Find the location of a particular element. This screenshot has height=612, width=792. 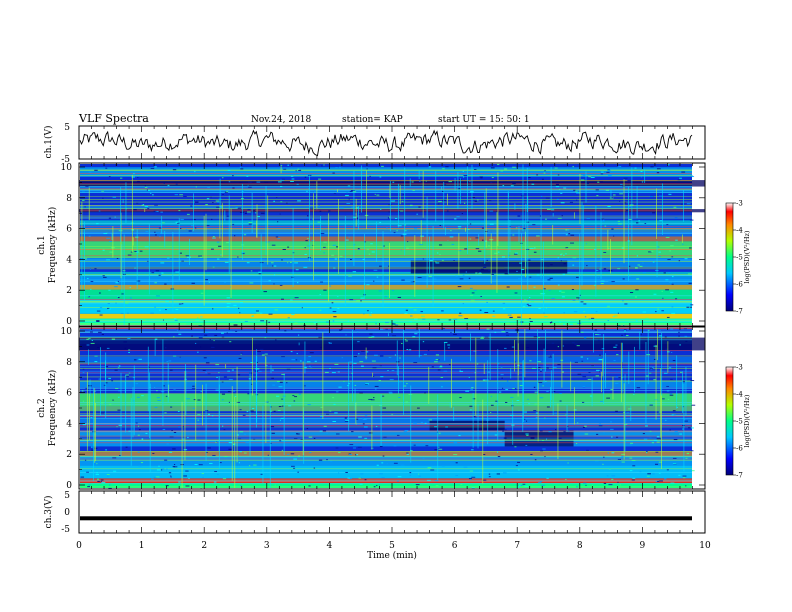

spectrogram-dark-region is located at coordinates (392, 344).